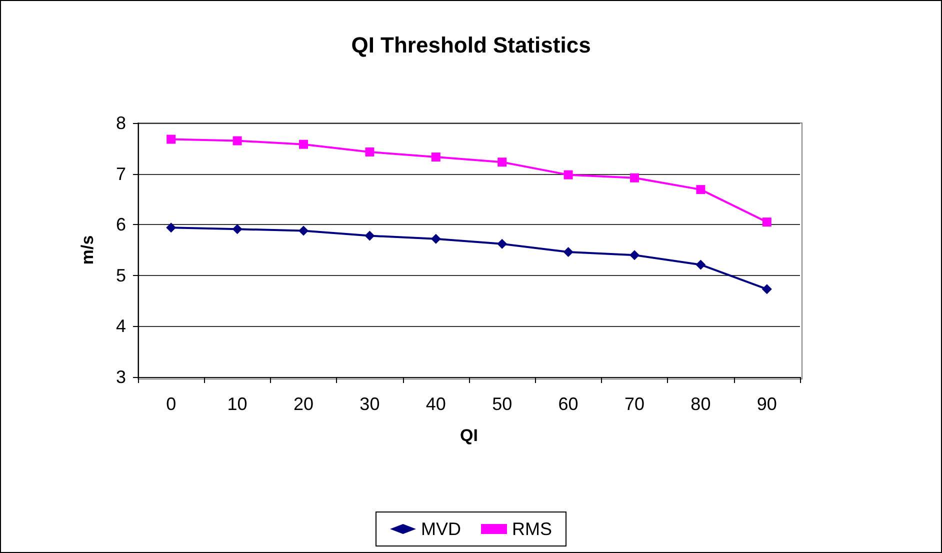  Describe the element at coordinates (370, 404) in the screenshot. I see `x-tick-label: 30` at that location.